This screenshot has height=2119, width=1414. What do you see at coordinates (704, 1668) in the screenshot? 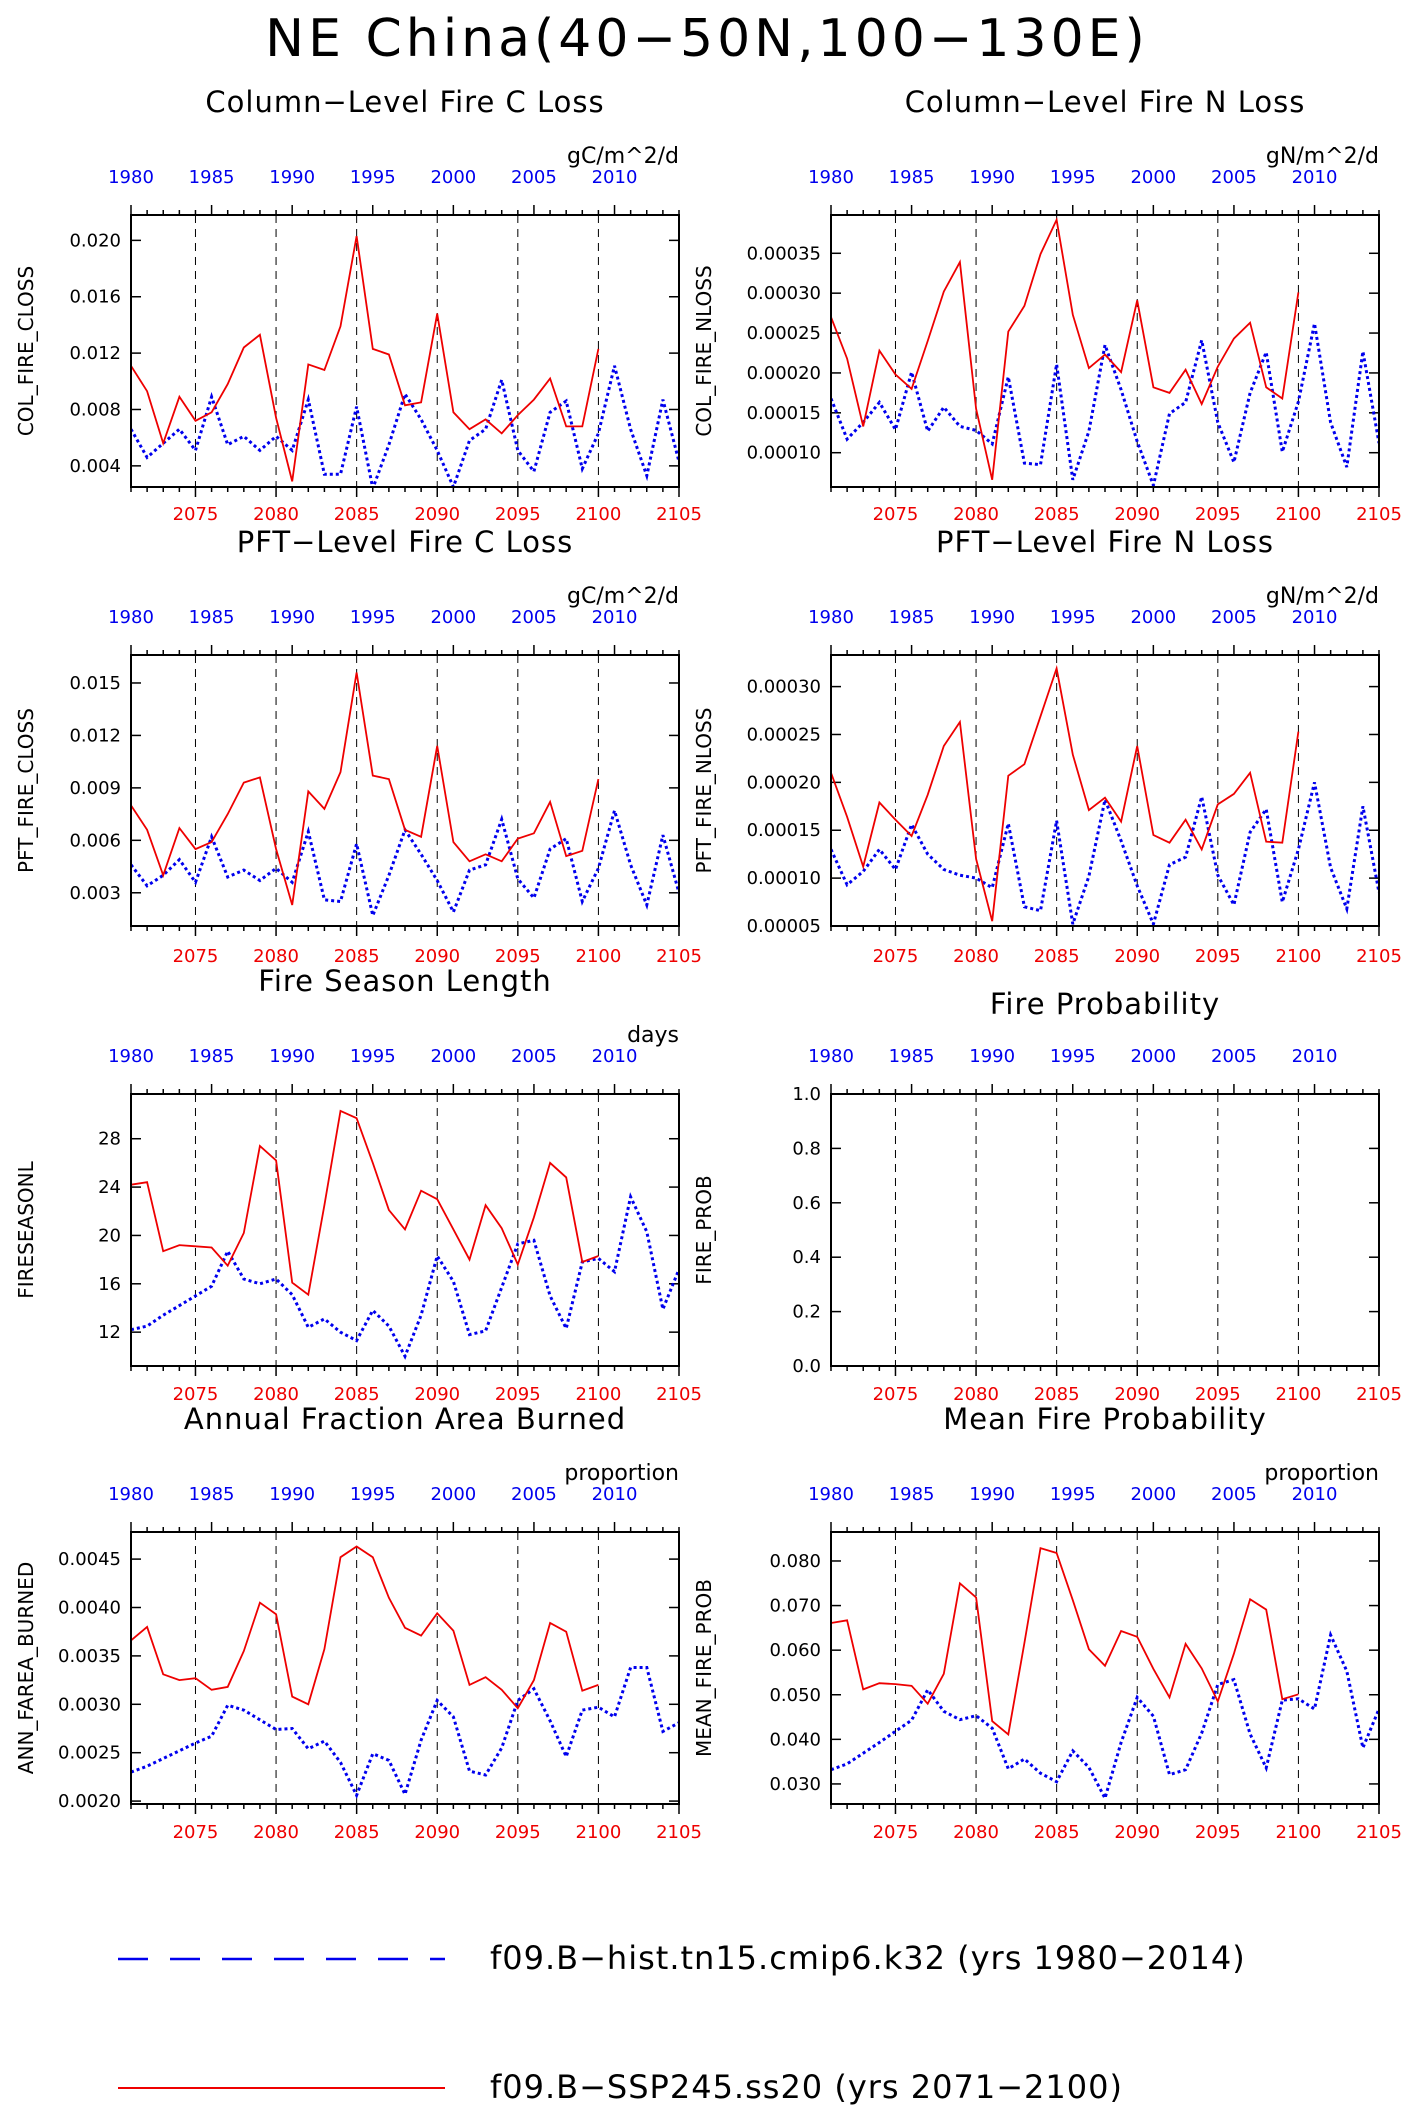
I see `y-axis-label: MEAN_FIRE_PROB` at bounding box center [704, 1668].